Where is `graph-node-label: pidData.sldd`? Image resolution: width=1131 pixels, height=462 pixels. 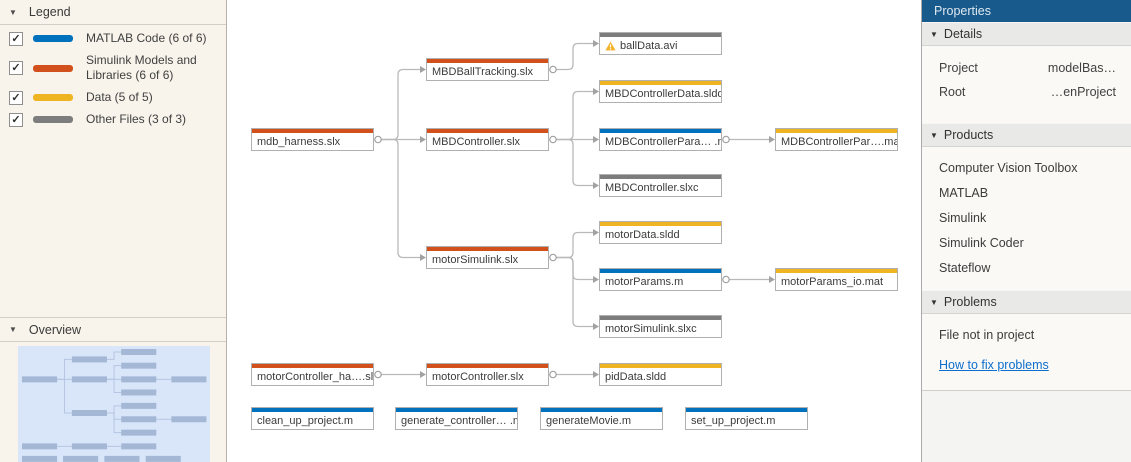 graph-node-label: pidData.sldd is located at coordinates (636, 376).